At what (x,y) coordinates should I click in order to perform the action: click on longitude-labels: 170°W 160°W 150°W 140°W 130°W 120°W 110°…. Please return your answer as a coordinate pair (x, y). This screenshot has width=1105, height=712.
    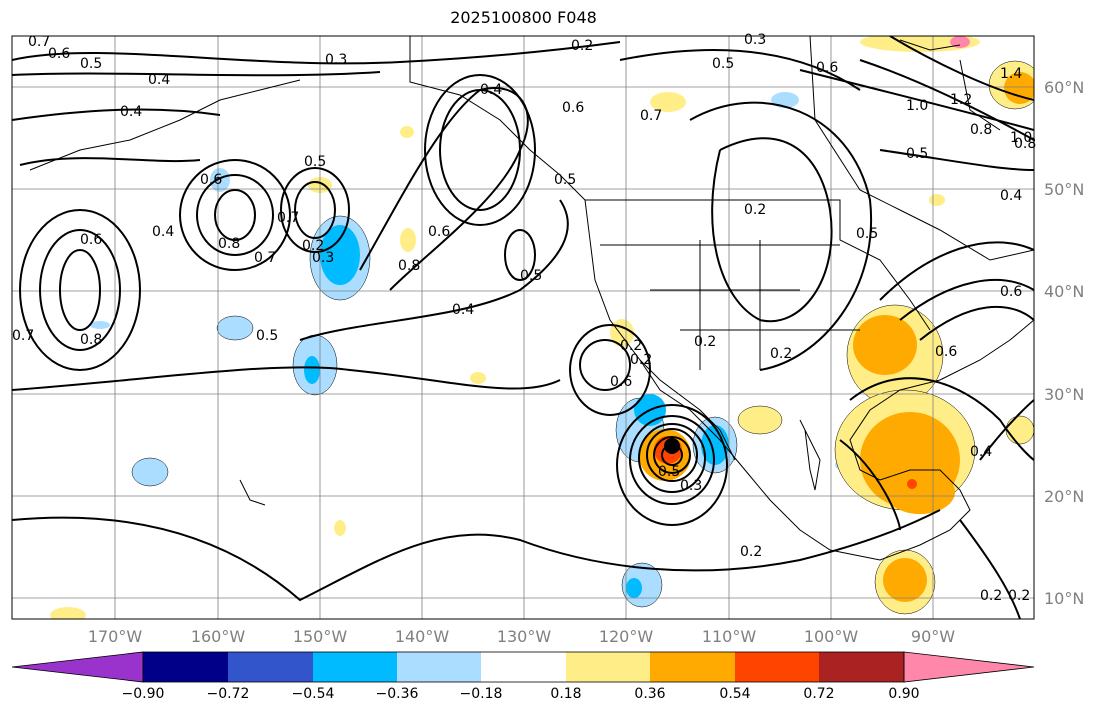
    Looking at the image, I should click on (521, 636).